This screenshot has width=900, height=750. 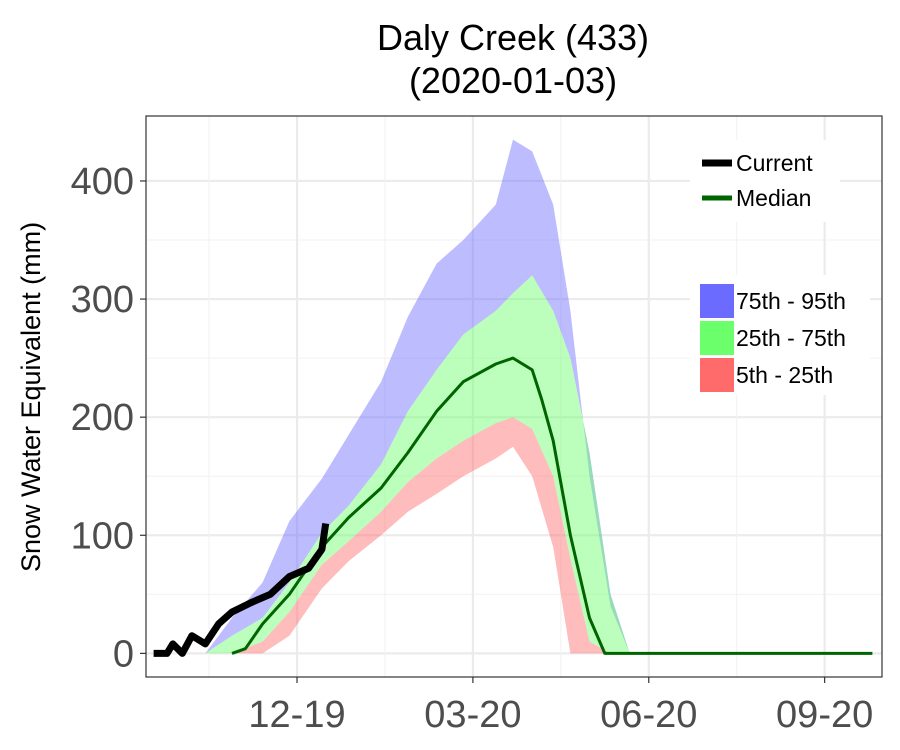 I want to click on y-tick-label: 300, so click(x=102, y=300).